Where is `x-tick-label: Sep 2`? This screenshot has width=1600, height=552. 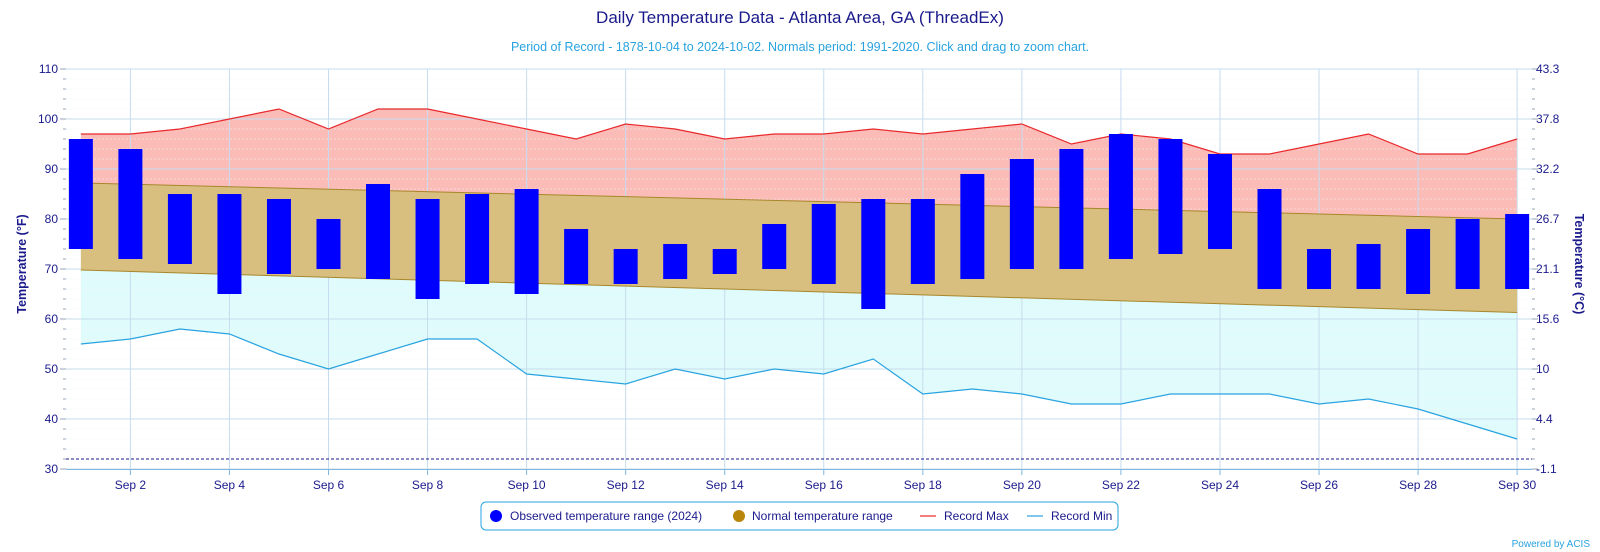 x-tick-label: Sep 2 is located at coordinates (131, 485).